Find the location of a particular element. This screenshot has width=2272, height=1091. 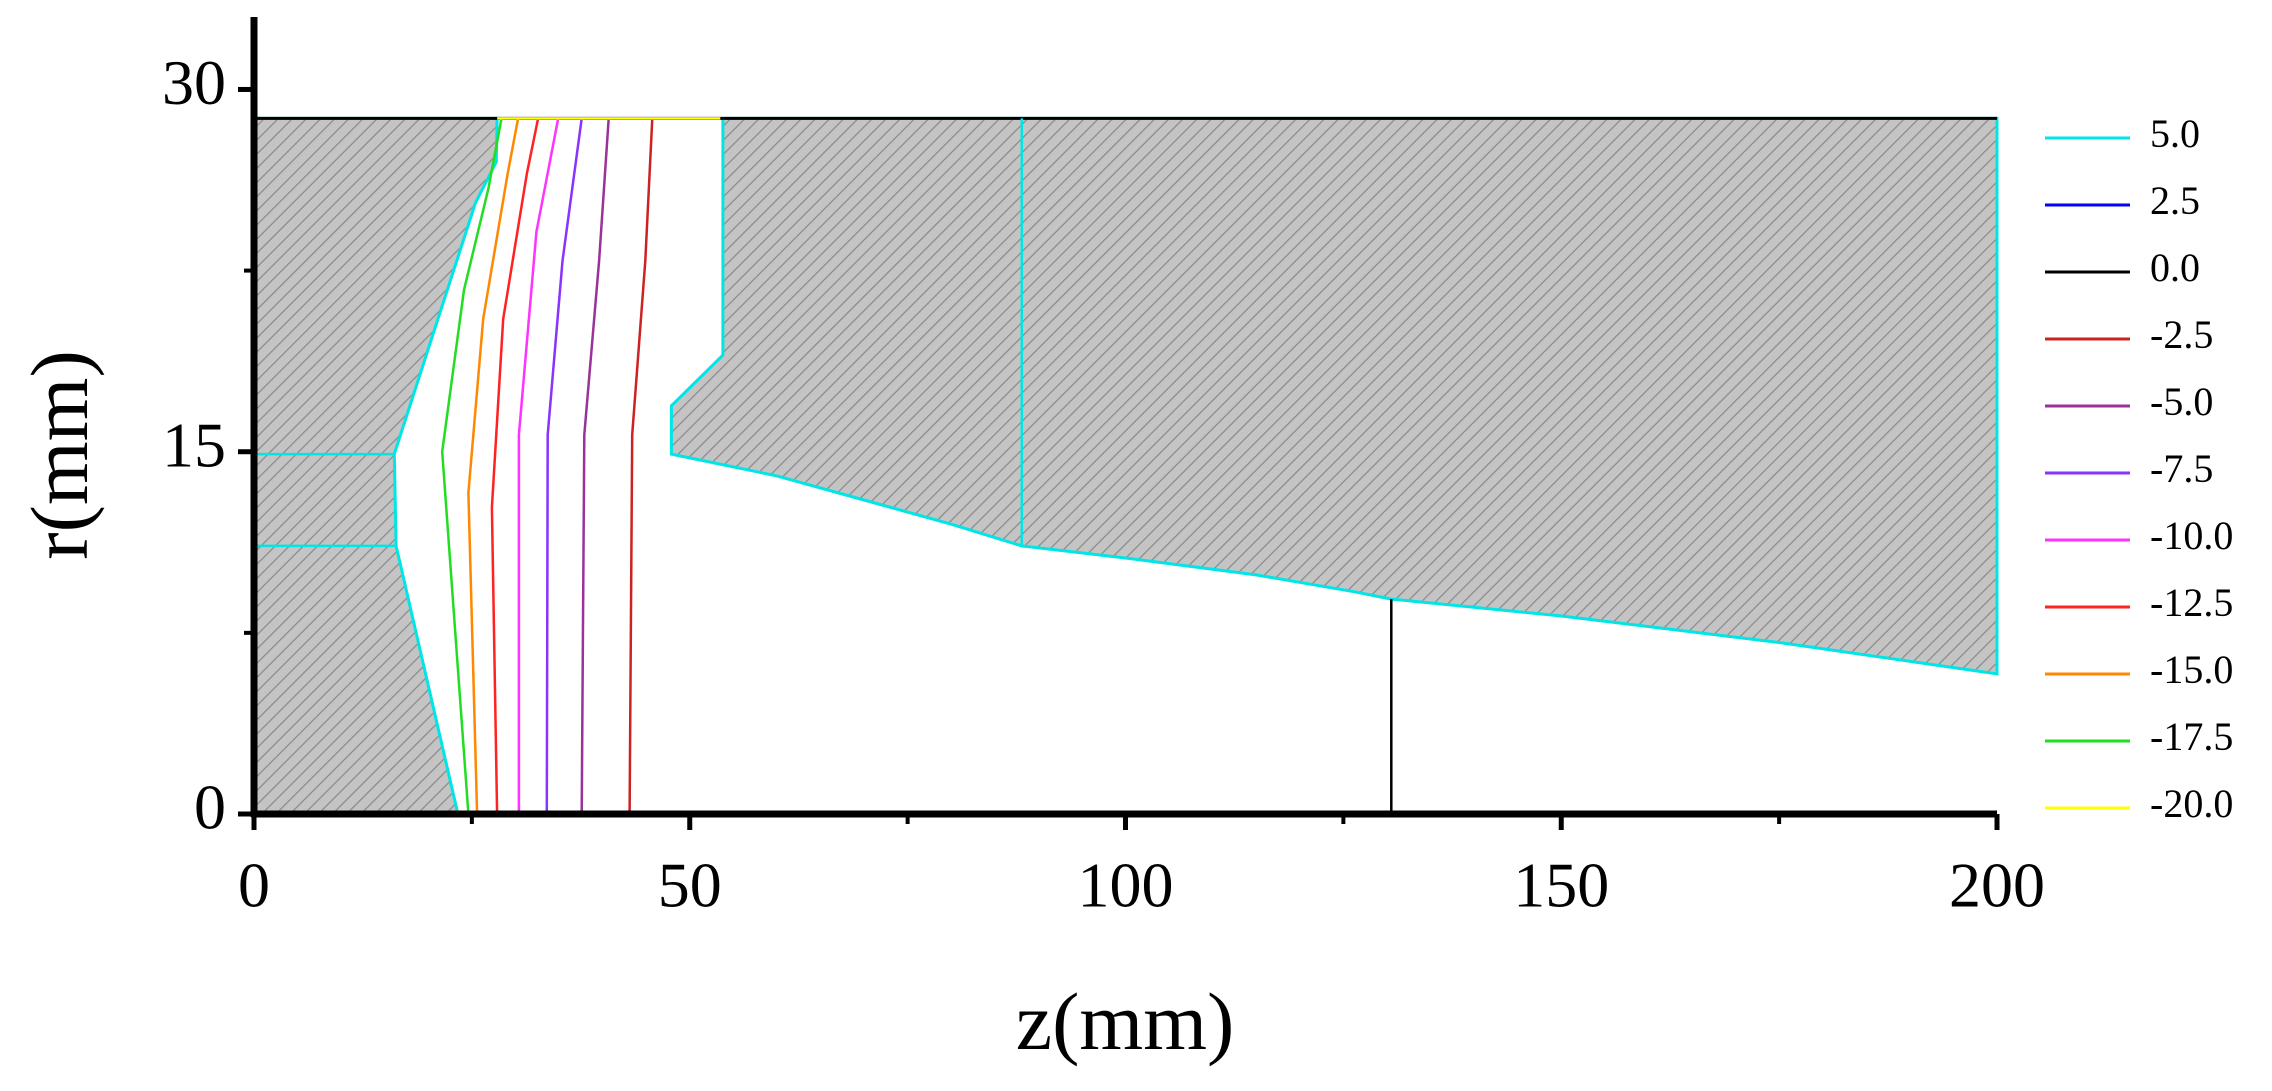

legend-label: -10.0 is located at coordinates (2191, 535).